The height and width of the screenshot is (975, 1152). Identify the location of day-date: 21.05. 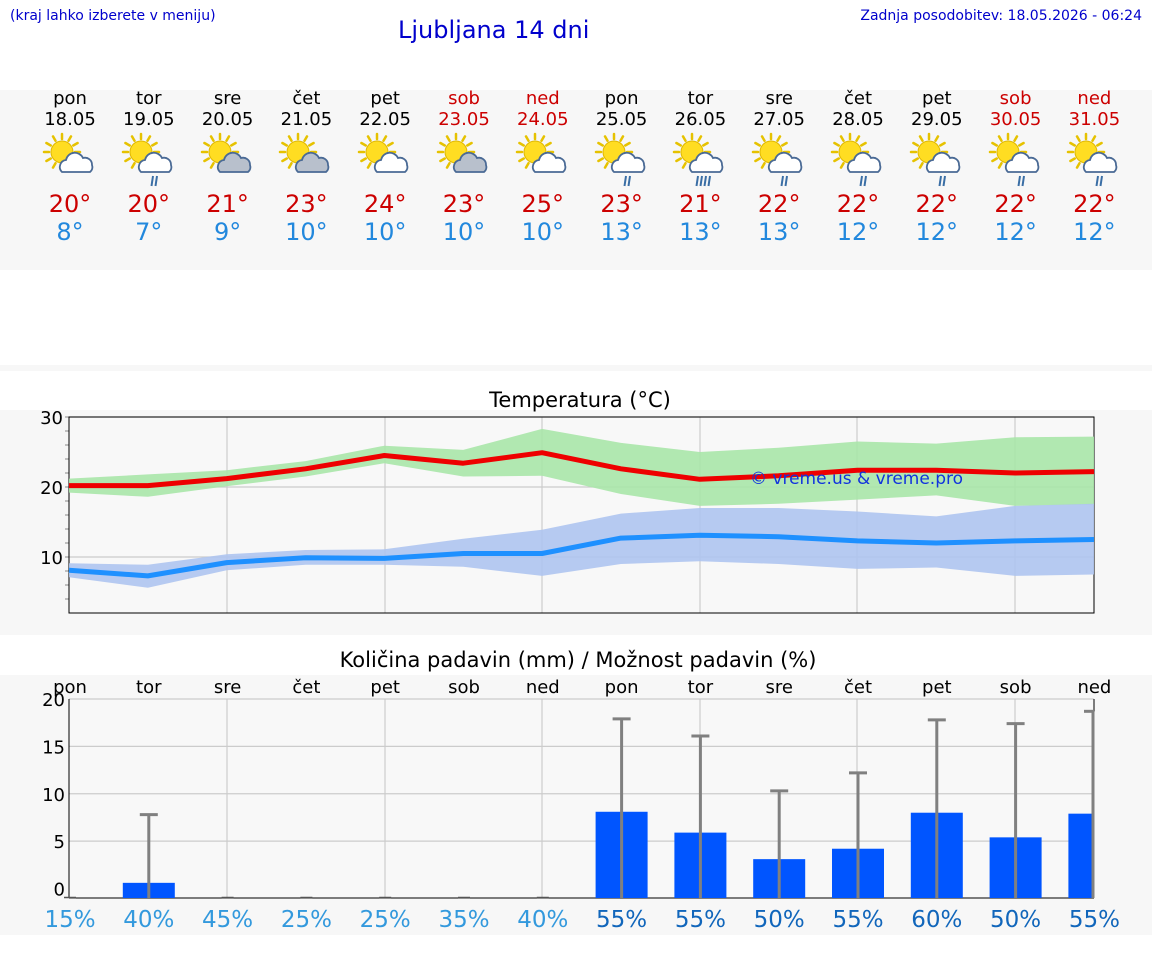
(306, 119).